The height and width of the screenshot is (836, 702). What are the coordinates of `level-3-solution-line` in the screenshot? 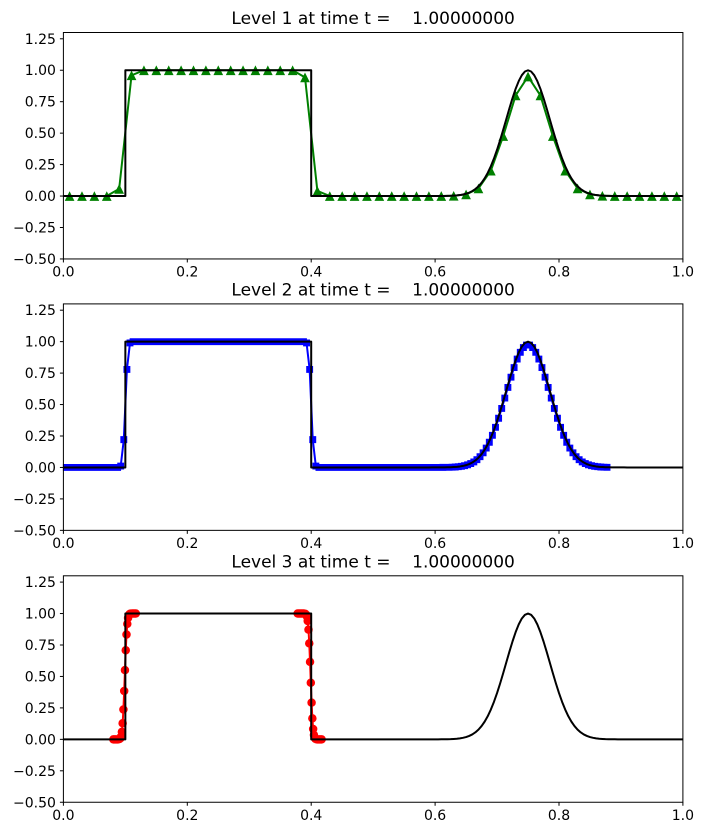 It's located at (217, 676).